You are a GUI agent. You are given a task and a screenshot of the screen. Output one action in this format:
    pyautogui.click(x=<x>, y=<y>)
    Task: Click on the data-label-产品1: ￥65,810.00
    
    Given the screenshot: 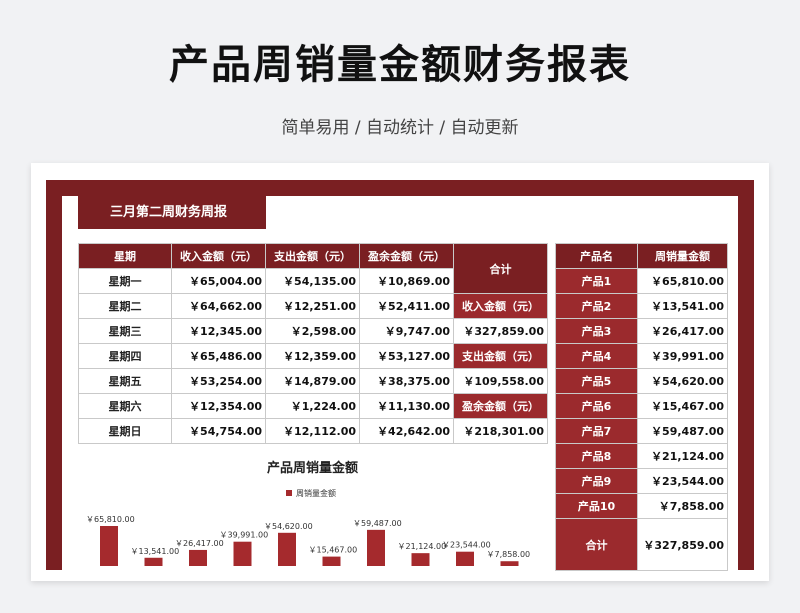 What is the action you would take?
    pyautogui.click(x=110, y=519)
    